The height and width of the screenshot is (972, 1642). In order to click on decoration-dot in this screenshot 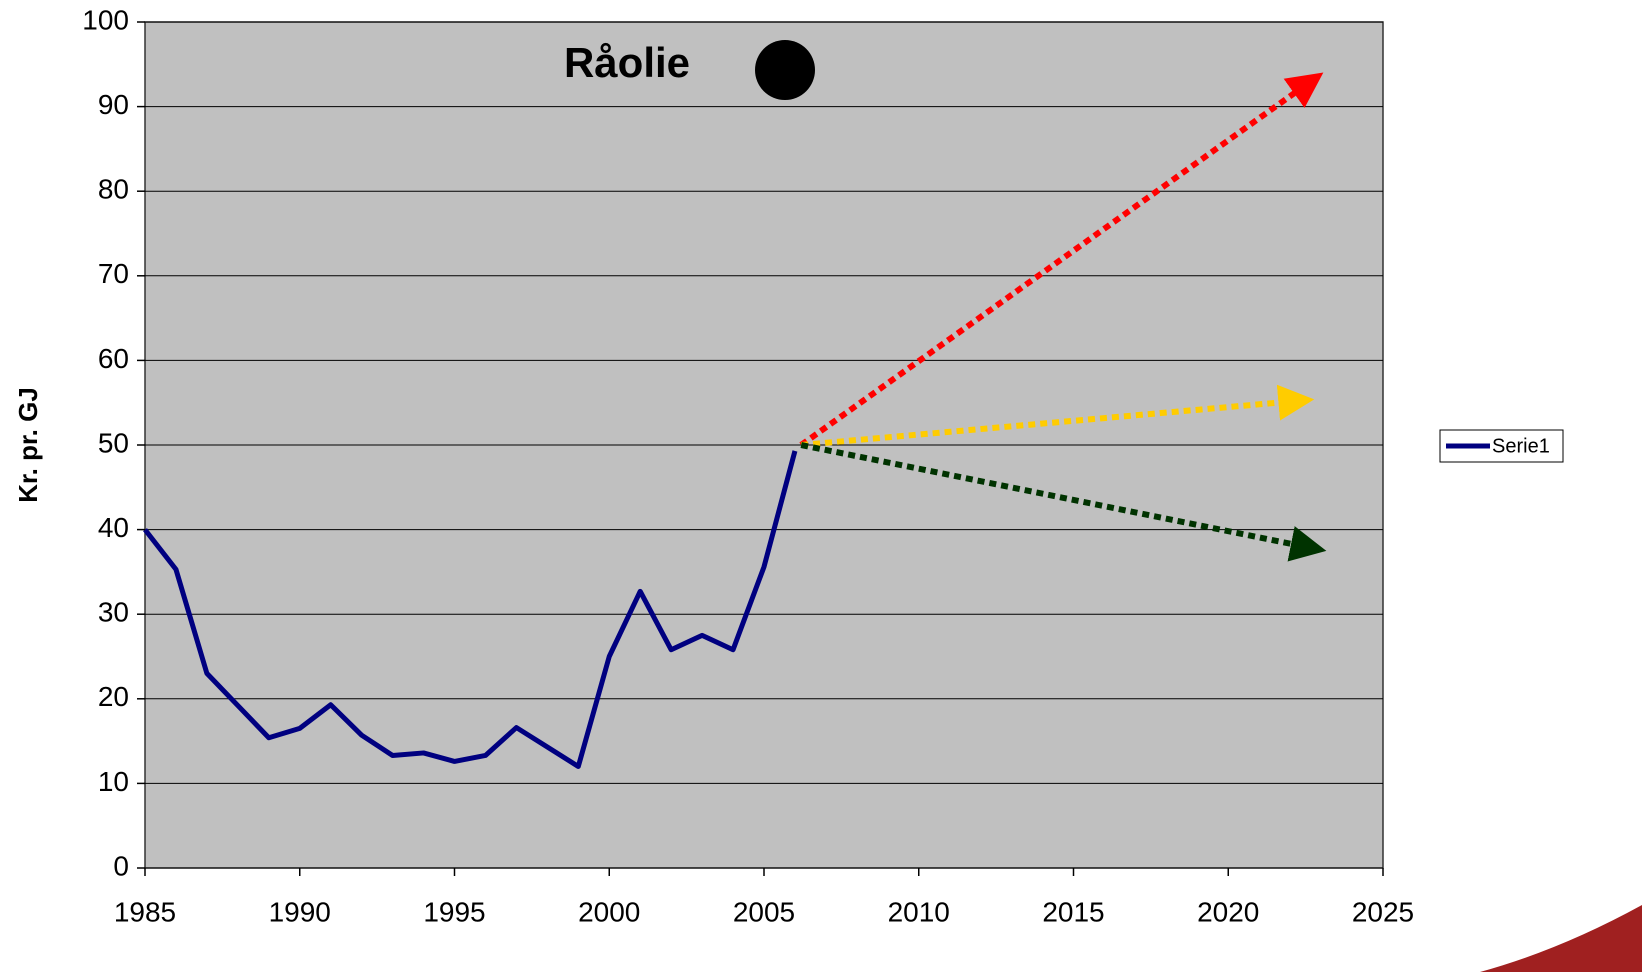, I will do `click(785, 70)`.